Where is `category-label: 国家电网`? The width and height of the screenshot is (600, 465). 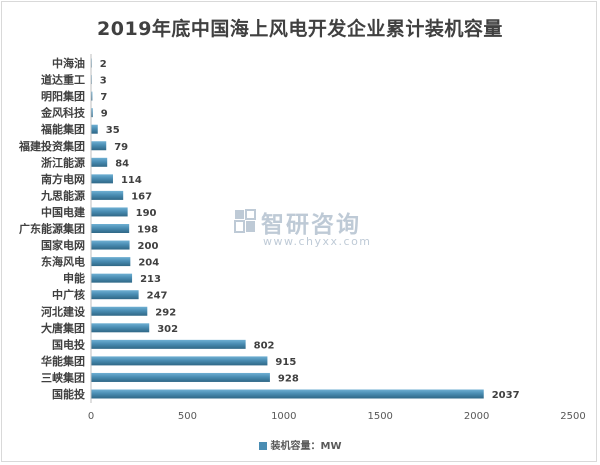 category-label: 国家电网 is located at coordinates (63, 245).